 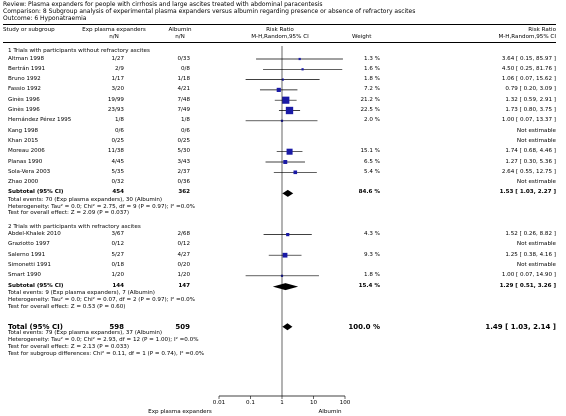 I want to click on study-exp-events: 0/6, so click(x=119, y=130).